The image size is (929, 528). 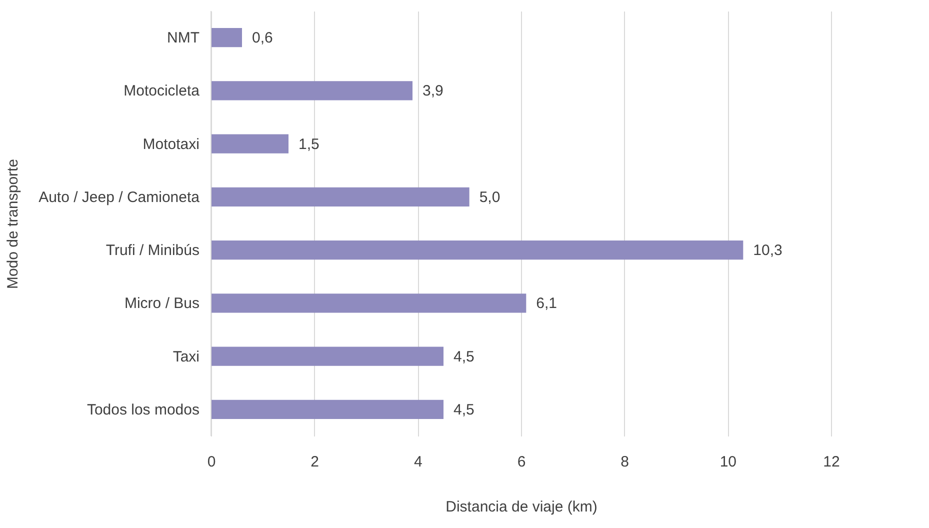 I want to click on x-tick-label: 12, so click(x=831, y=462).